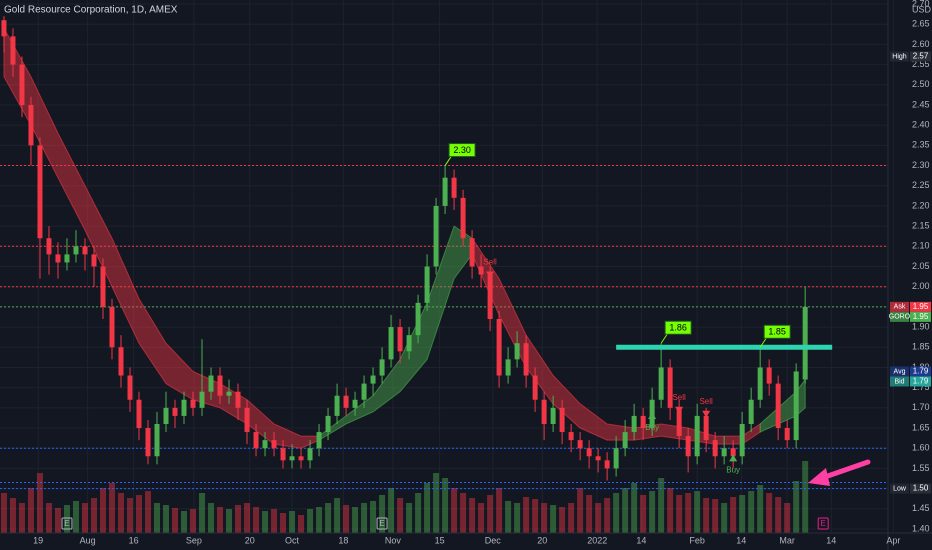 This screenshot has width=932, height=550. I want to click on y-tick-label: 2.40, so click(921, 125).